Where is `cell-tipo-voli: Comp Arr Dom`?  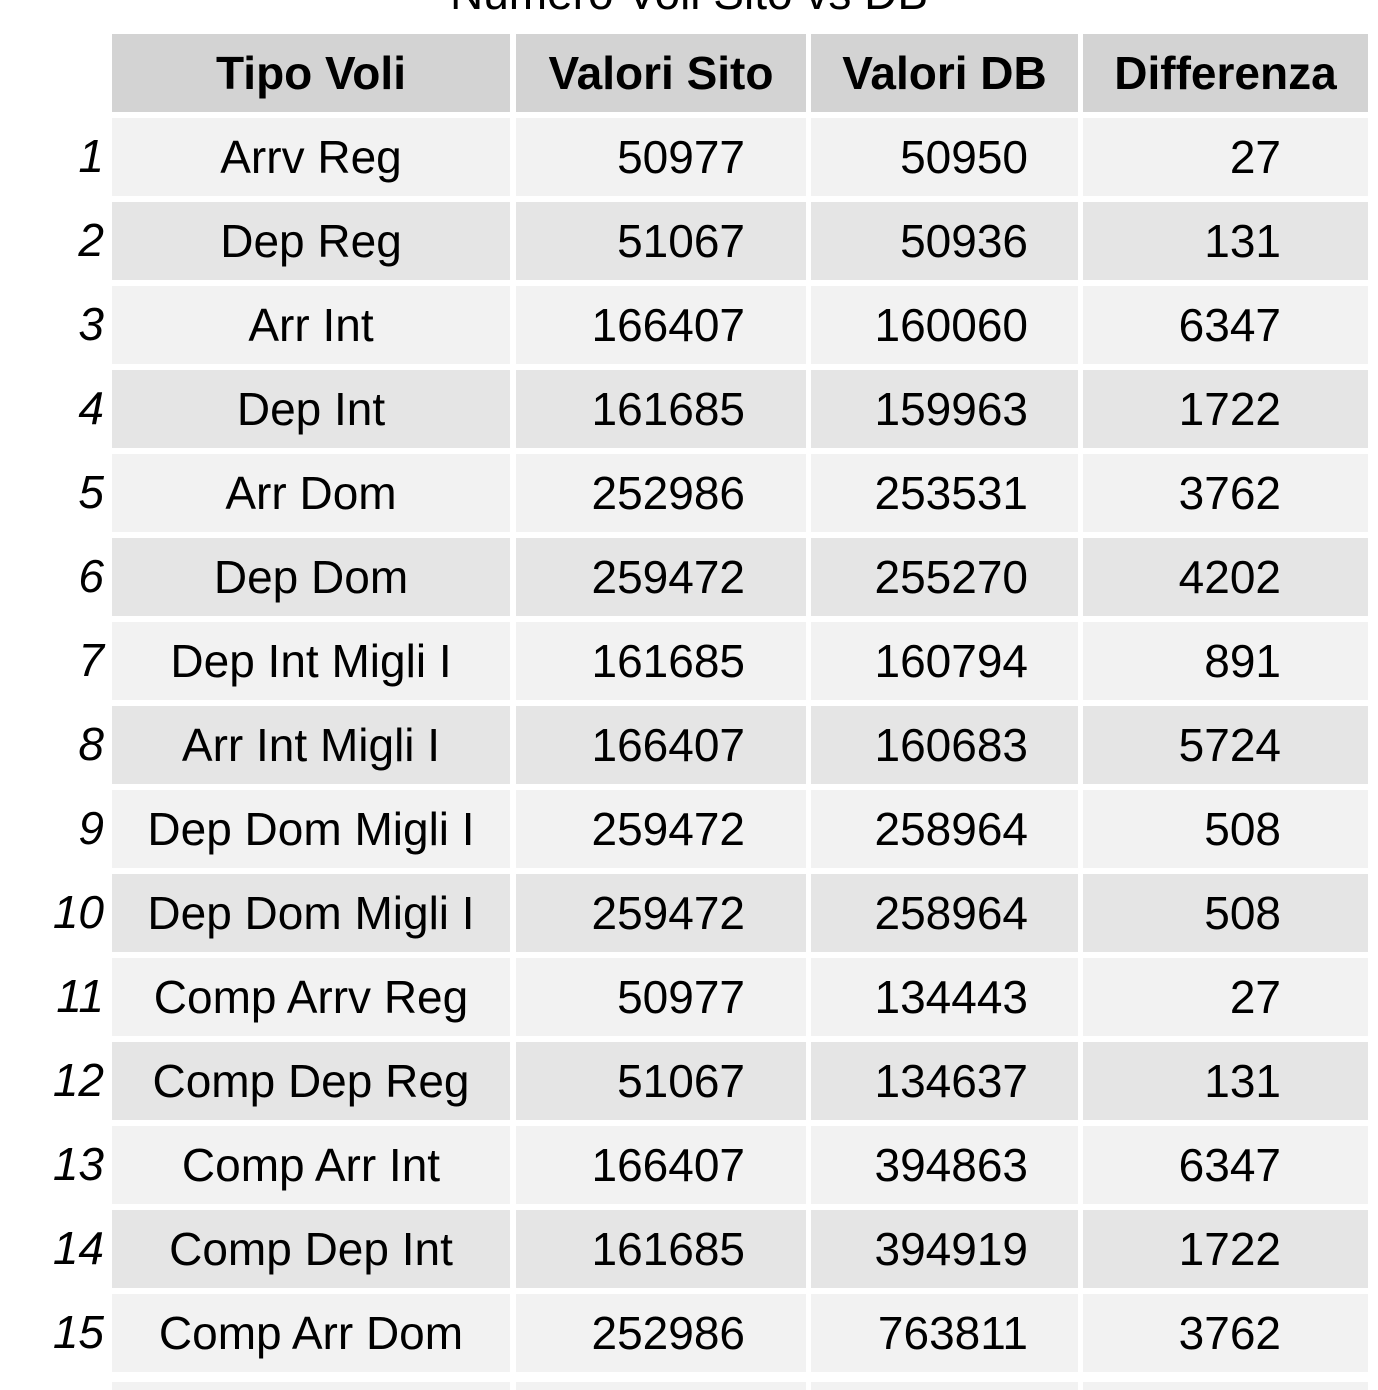
cell-tipo-voli: Comp Arr Dom is located at coordinates (311, 1333).